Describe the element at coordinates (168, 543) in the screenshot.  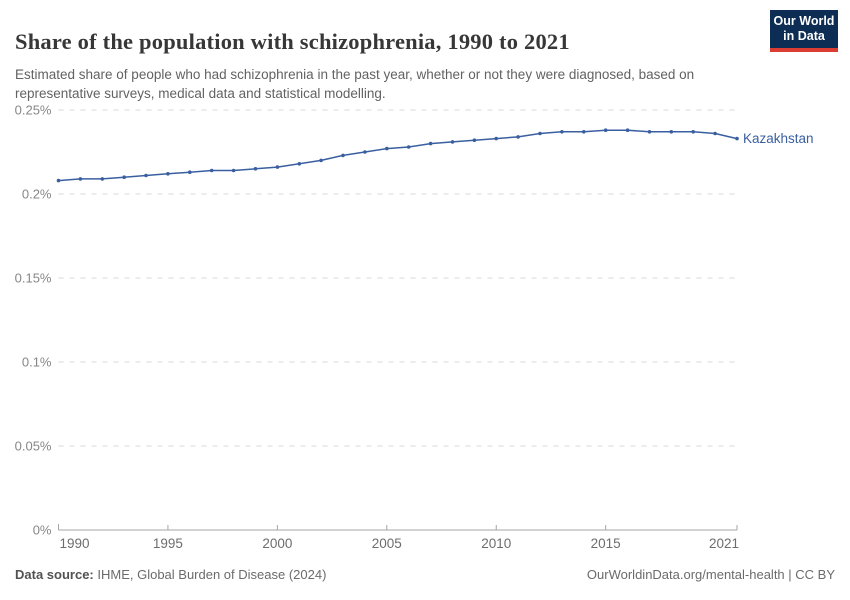
I see `x-tick-label: 1995` at that location.